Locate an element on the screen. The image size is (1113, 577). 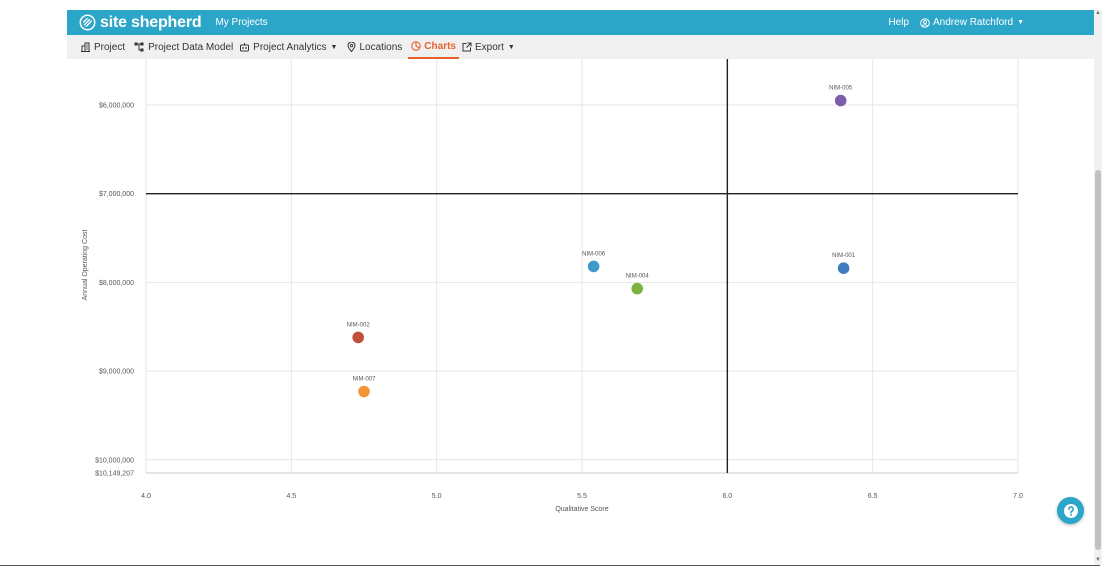
data-point-label: NIM-007 is located at coordinates (364, 380).